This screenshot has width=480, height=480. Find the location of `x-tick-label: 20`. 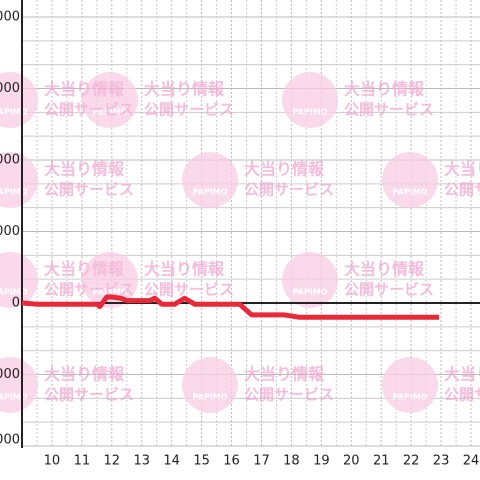

x-tick-label: 20 is located at coordinates (351, 461).